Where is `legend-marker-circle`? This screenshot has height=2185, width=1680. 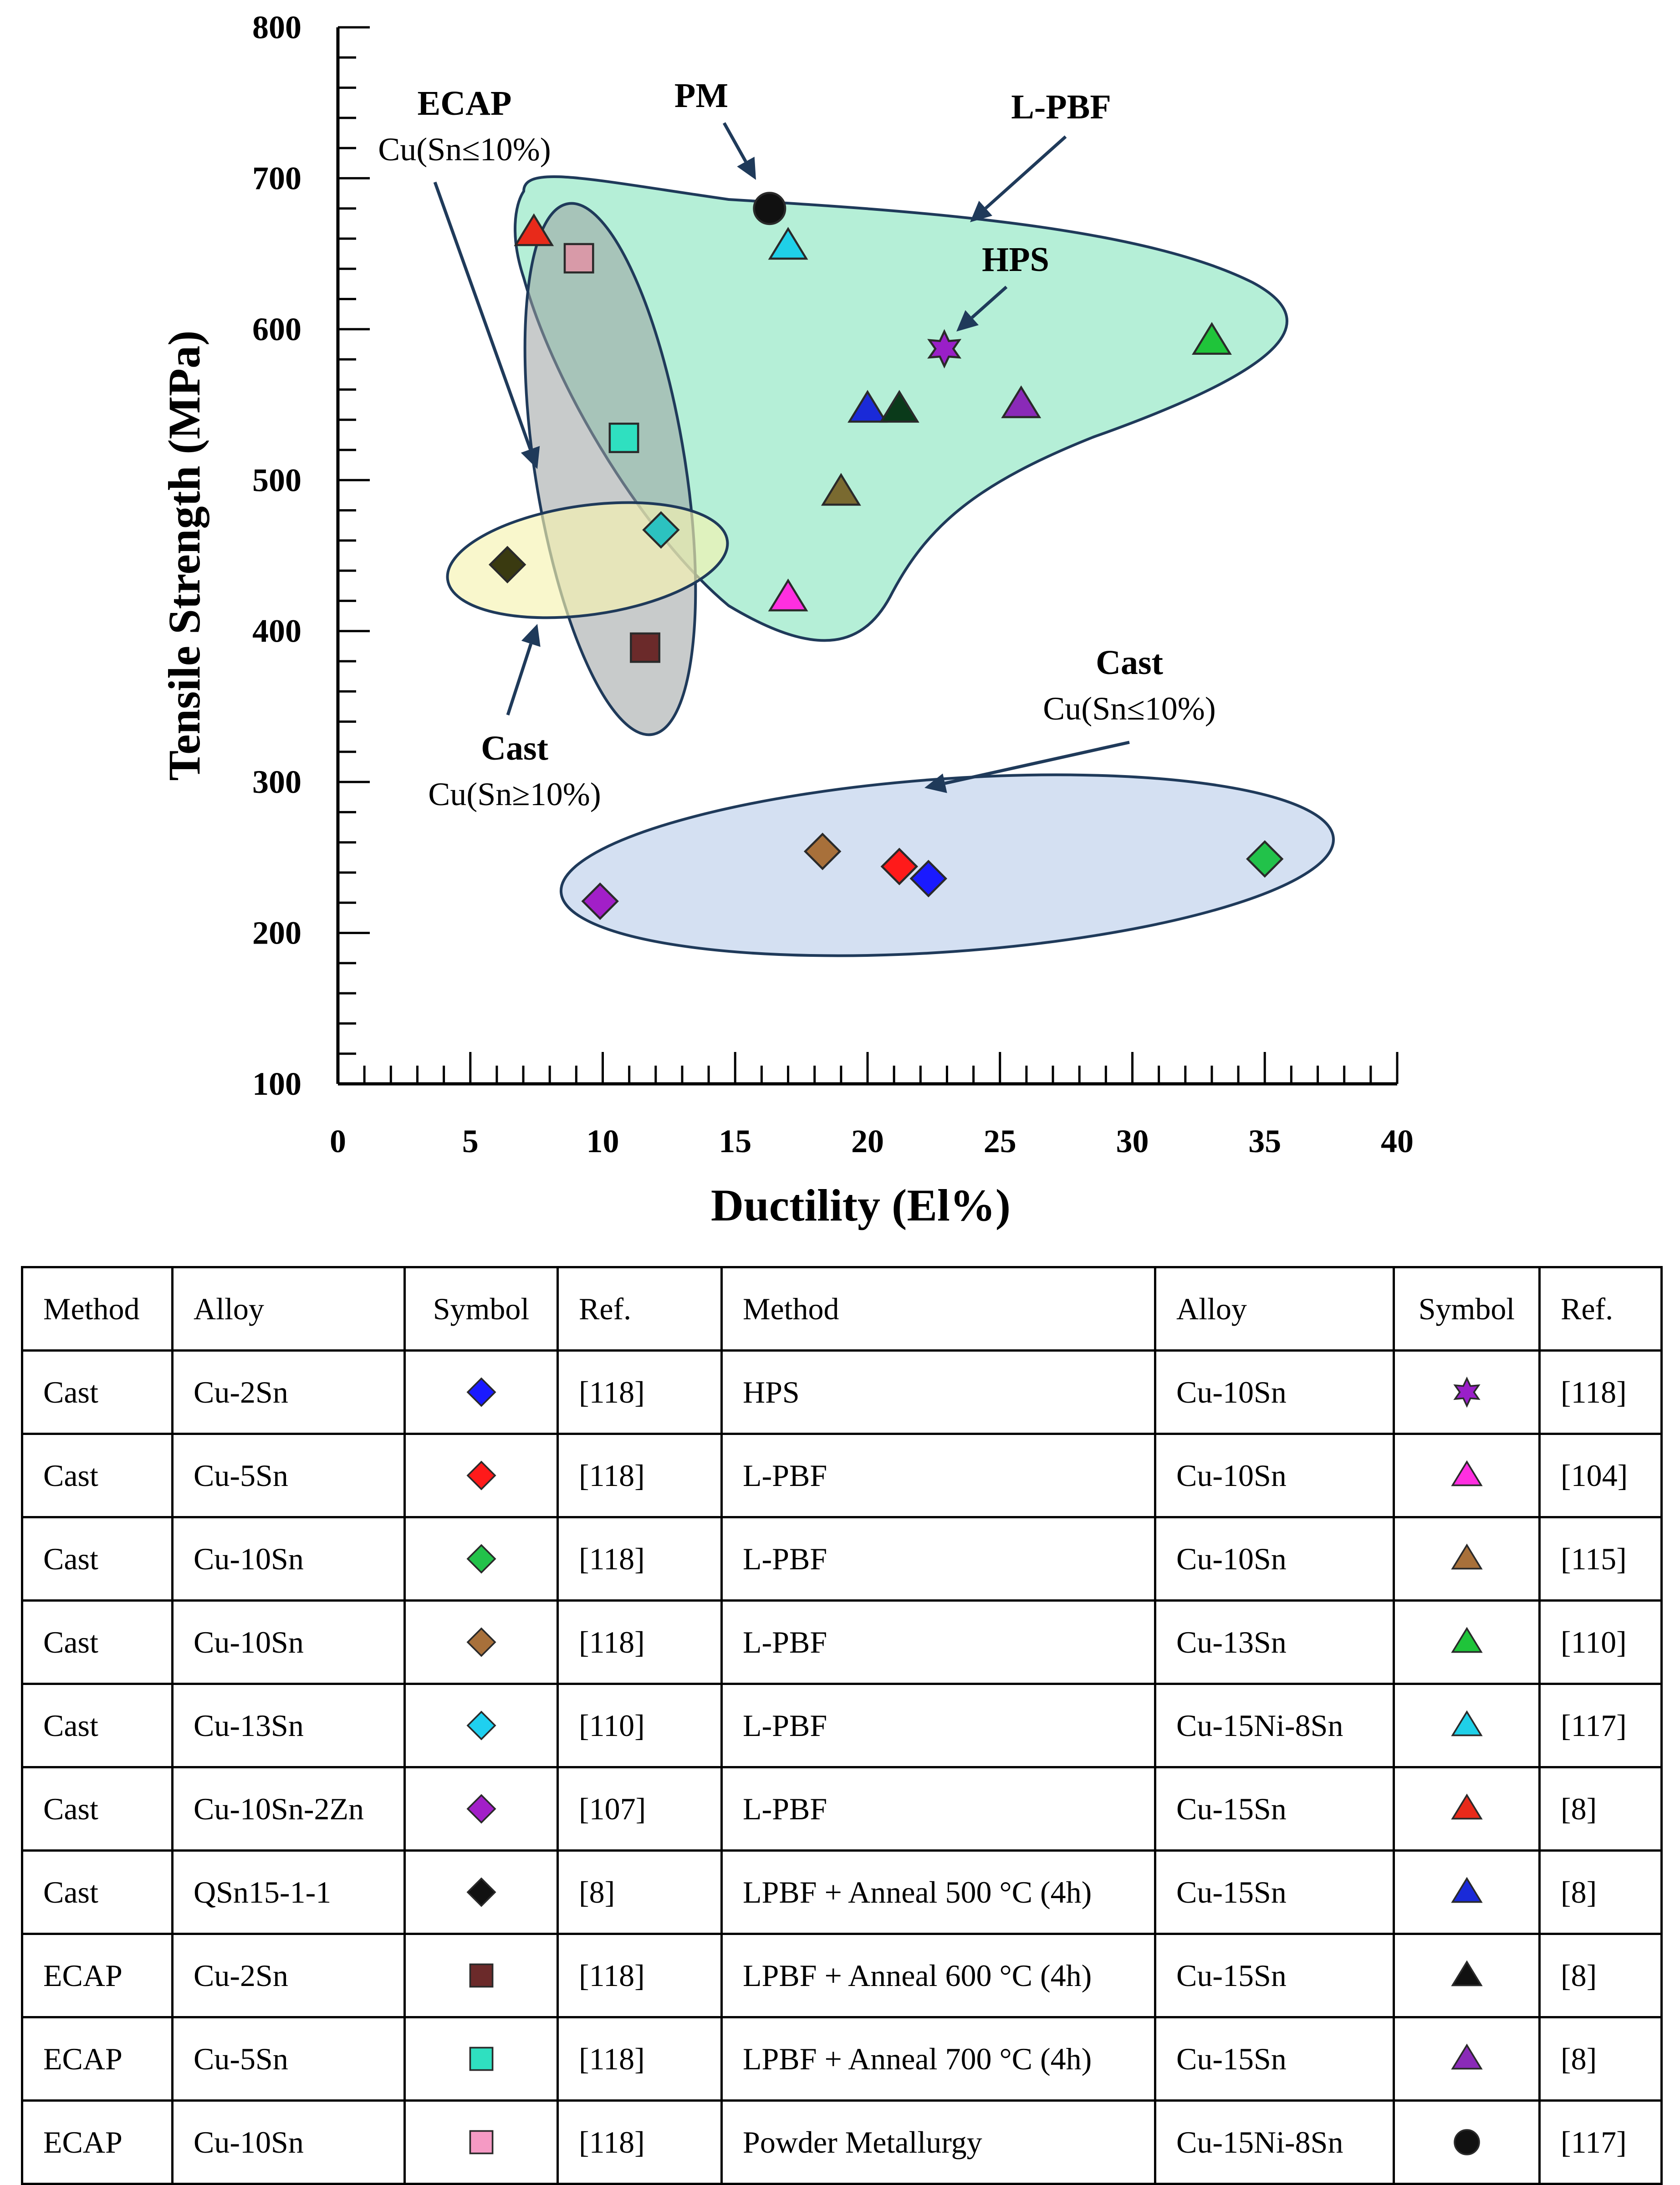 legend-marker-circle is located at coordinates (1466, 2142).